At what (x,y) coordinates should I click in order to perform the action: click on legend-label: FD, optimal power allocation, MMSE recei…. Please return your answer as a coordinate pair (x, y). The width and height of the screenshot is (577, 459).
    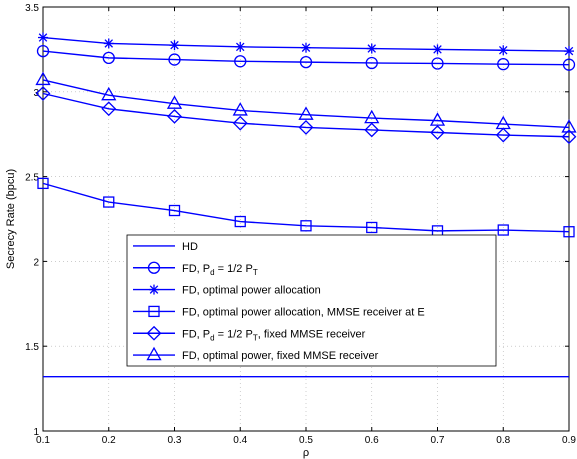
    Looking at the image, I should click on (303, 312).